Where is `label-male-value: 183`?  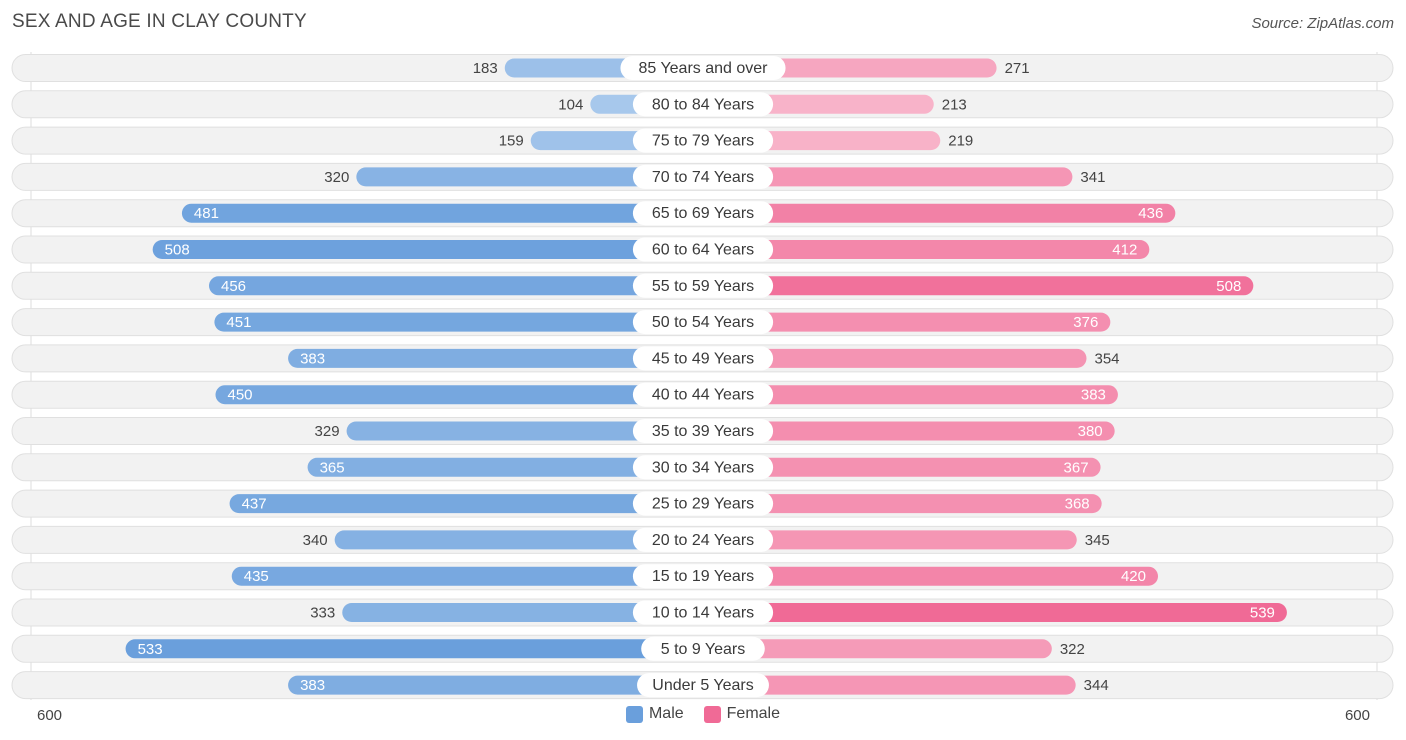
label-male-value: 183 is located at coordinates (485, 68).